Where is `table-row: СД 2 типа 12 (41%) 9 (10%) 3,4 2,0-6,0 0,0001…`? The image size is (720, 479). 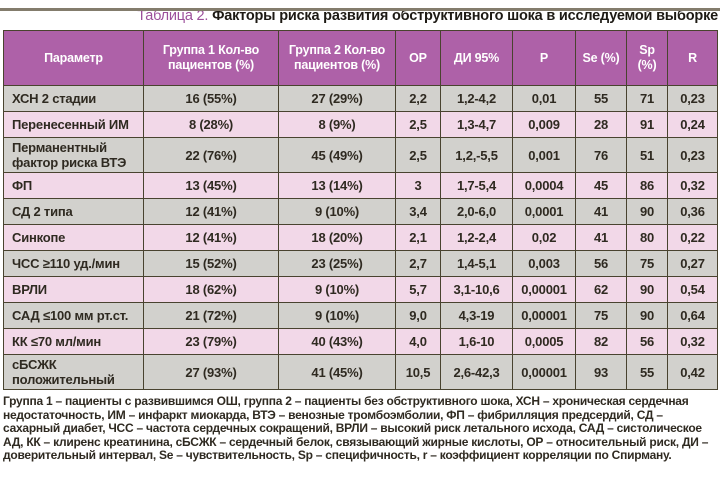 table-row: СД 2 типа 12 (41%) 9 (10%) 3,4 2,0-6,0 0,0001… is located at coordinates (360, 211).